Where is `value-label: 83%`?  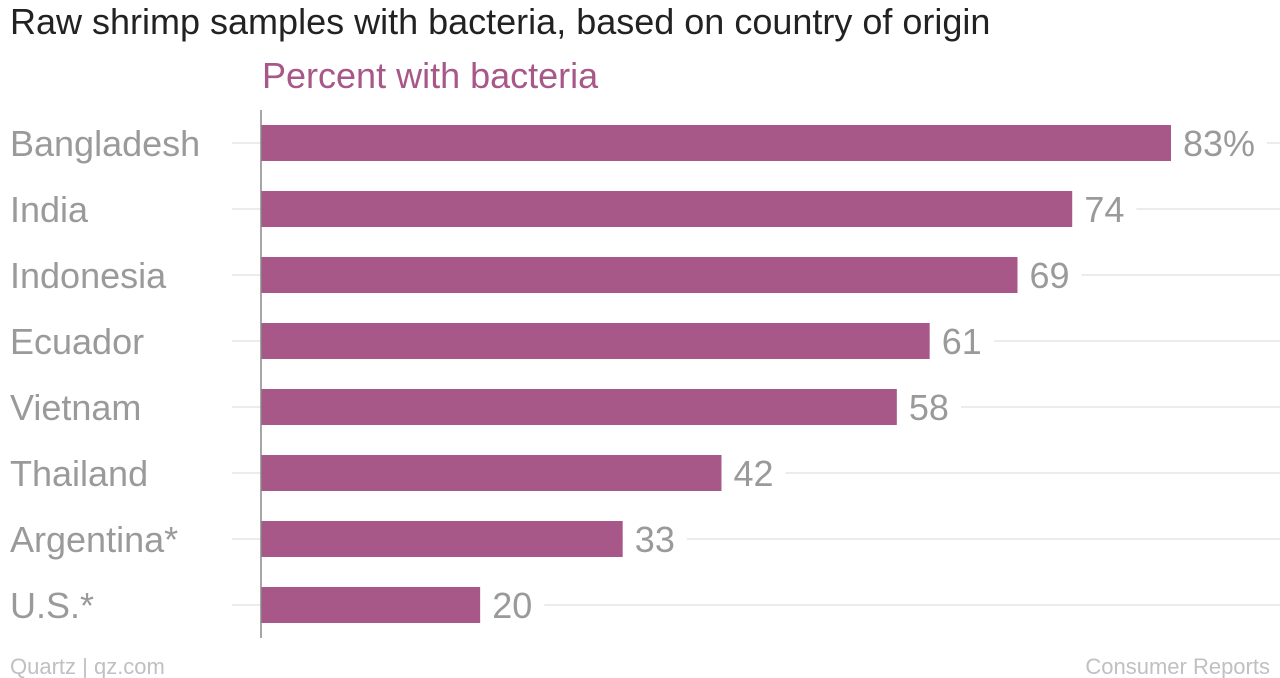 value-label: 83% is located at coordinates (1219, 143).